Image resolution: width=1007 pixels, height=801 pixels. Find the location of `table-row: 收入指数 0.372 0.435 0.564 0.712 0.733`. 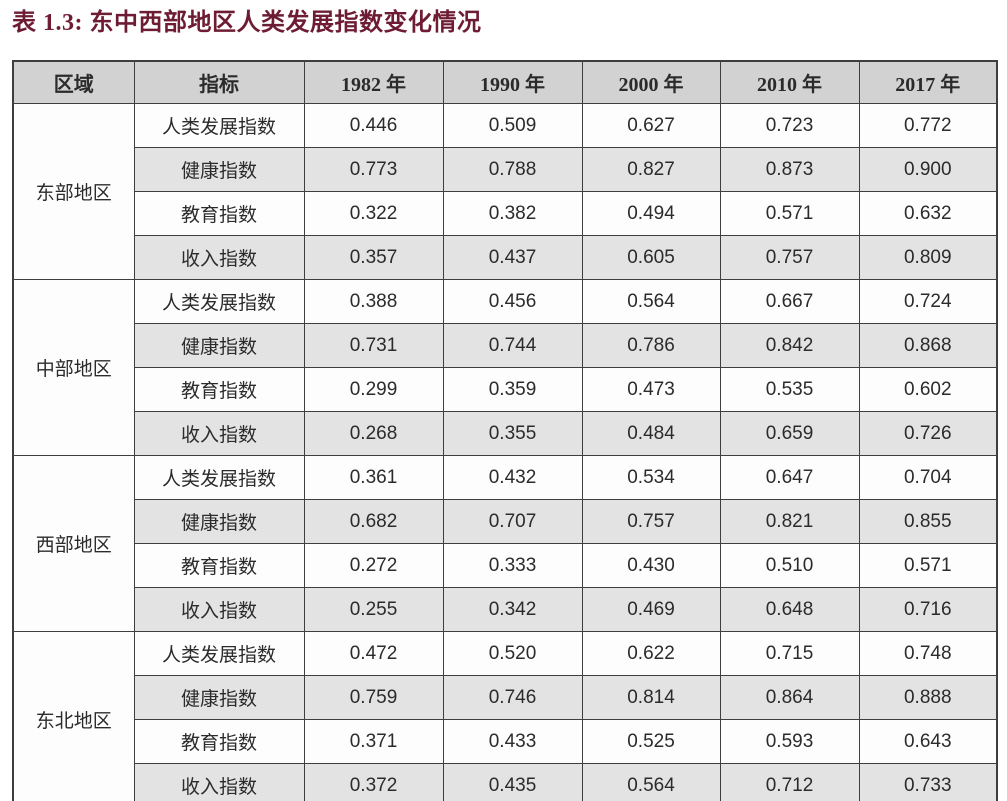

table-row: 收入指数 0.372 0.435 0.564 0.712 0.733 is located at coordinates (505, 782).